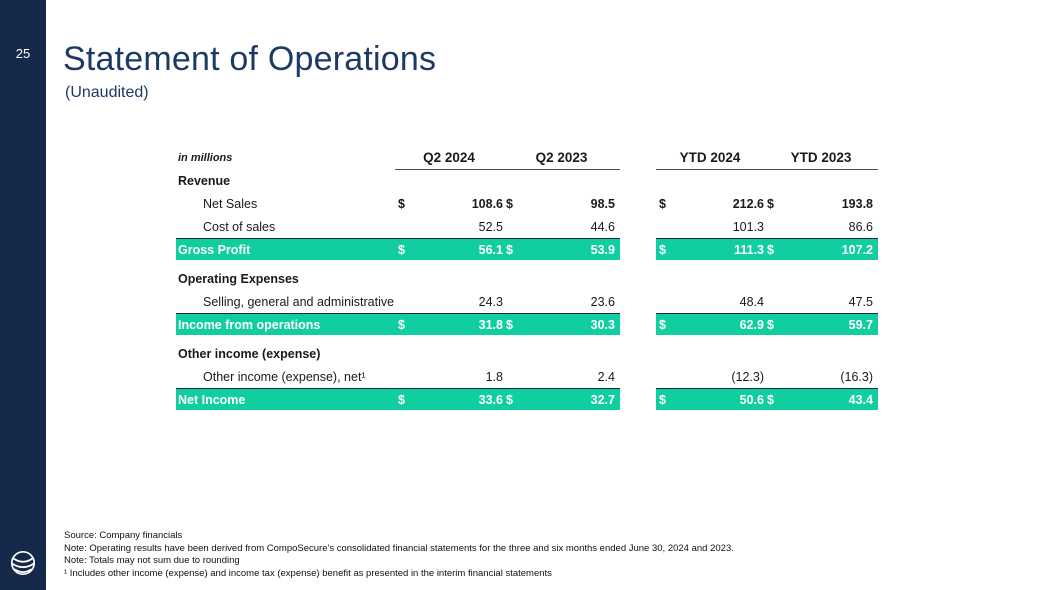  Describe the element at coordinates (710, 158) in the screenshot. I see `col-header-ytd-2024: YTD 2024` at that location.